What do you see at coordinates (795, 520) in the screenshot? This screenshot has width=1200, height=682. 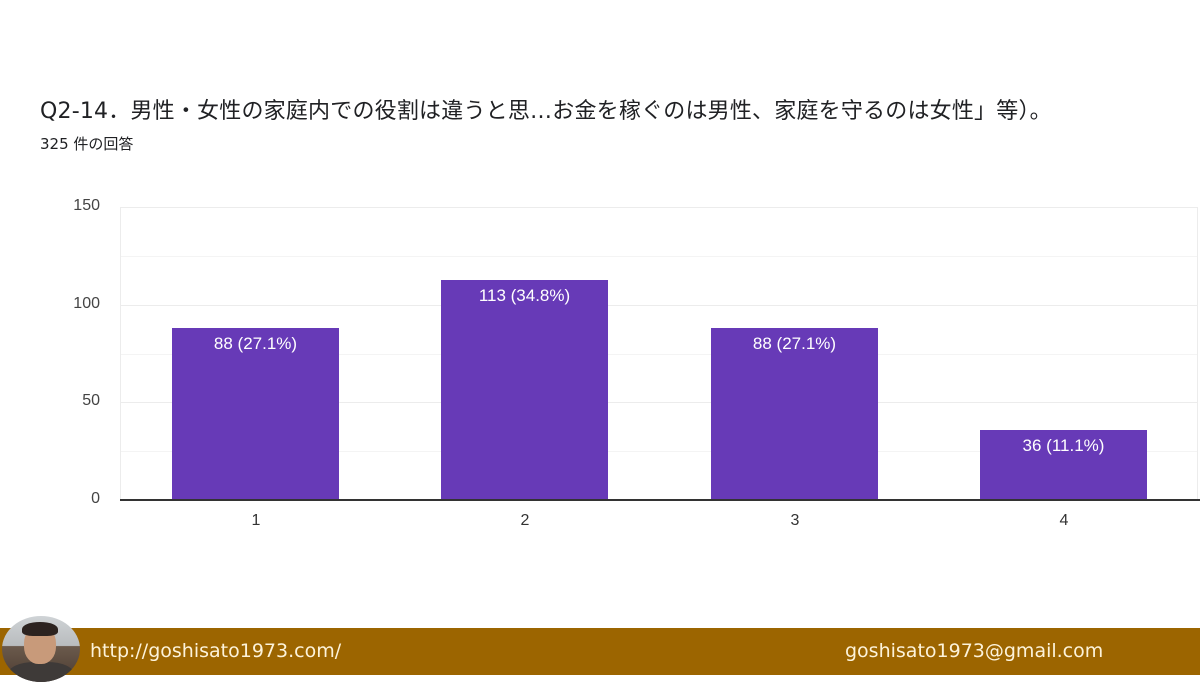 I see `x-tick-3: 3` at bounding box center [795, 520].